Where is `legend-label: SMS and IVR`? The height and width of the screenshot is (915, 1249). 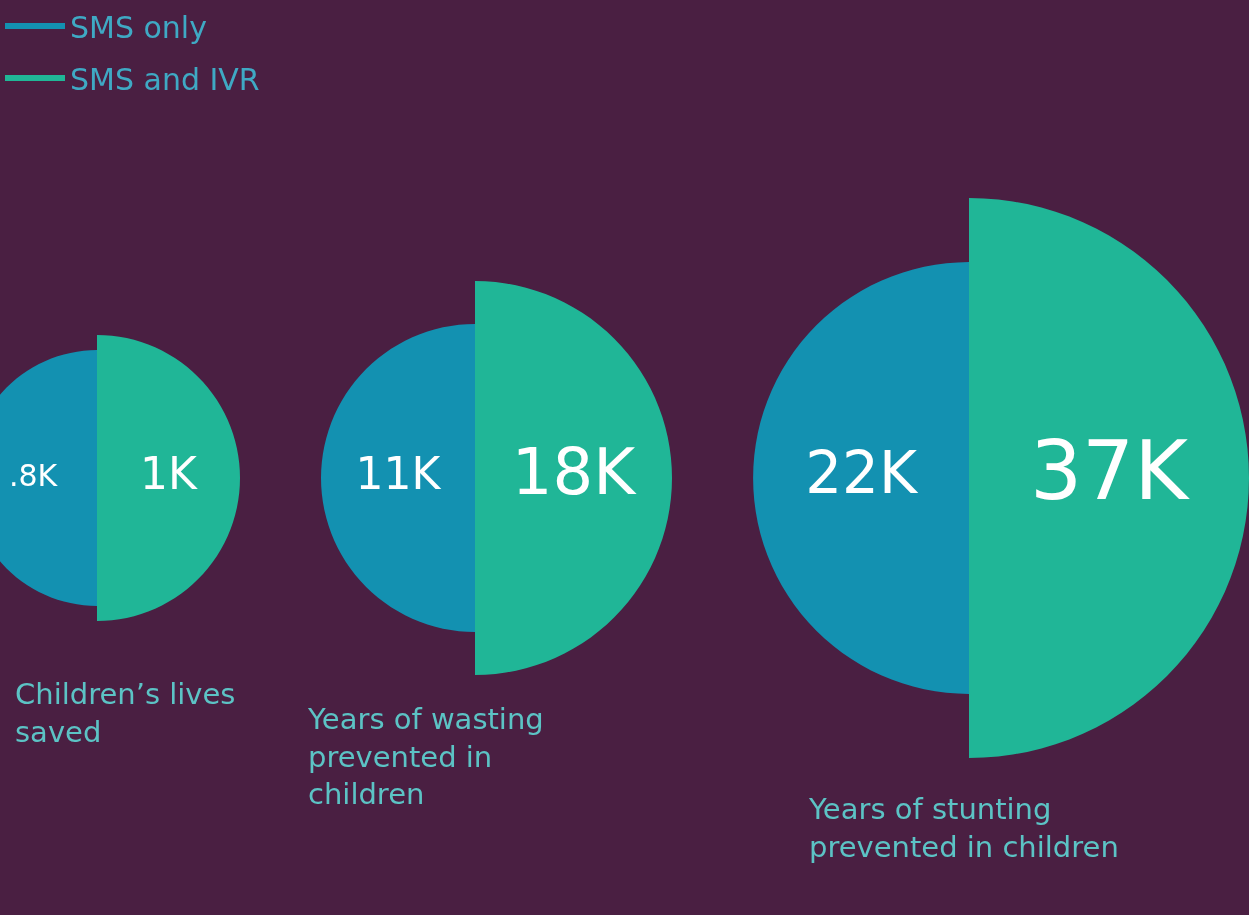 legend-label: SMS and IVR is located at coordinates (165, 79).